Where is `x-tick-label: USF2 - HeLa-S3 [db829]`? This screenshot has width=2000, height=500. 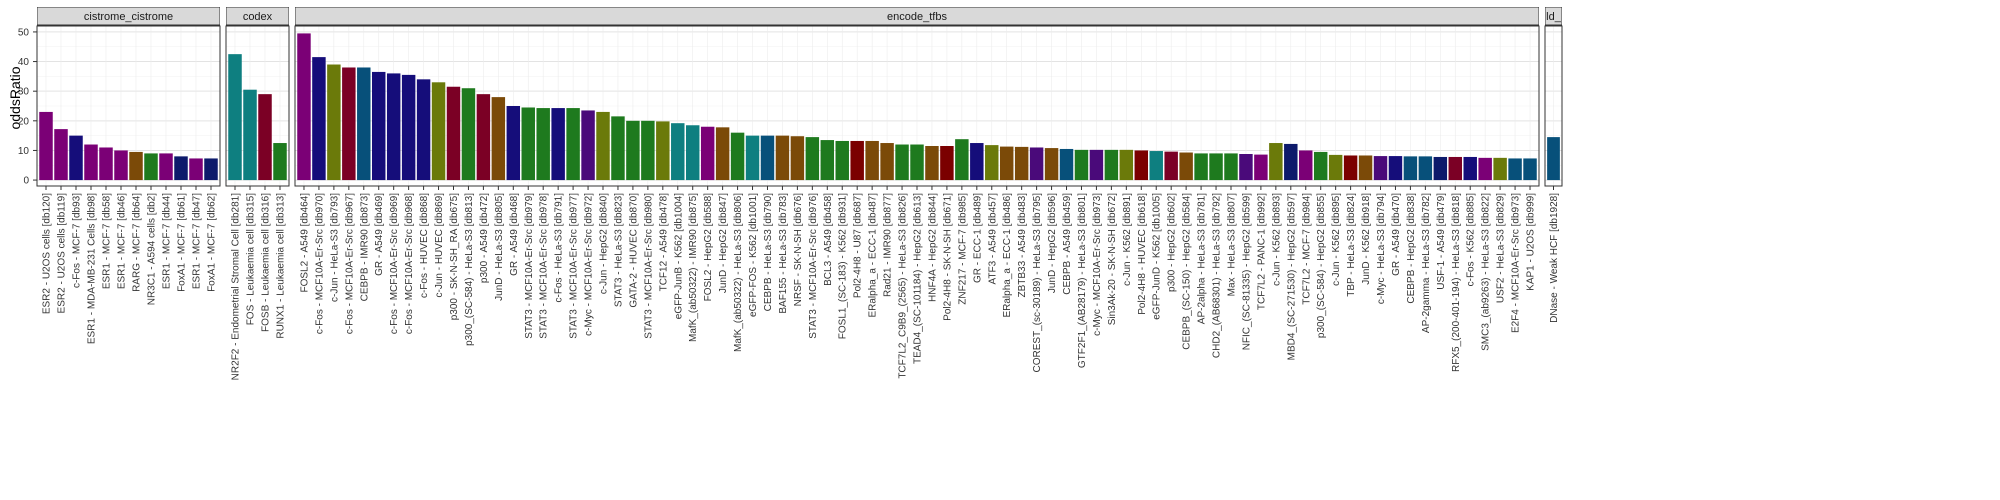 x-tick-label: USF2 - HeLa-S3 [db829] is located at coordinates (1501, 248).